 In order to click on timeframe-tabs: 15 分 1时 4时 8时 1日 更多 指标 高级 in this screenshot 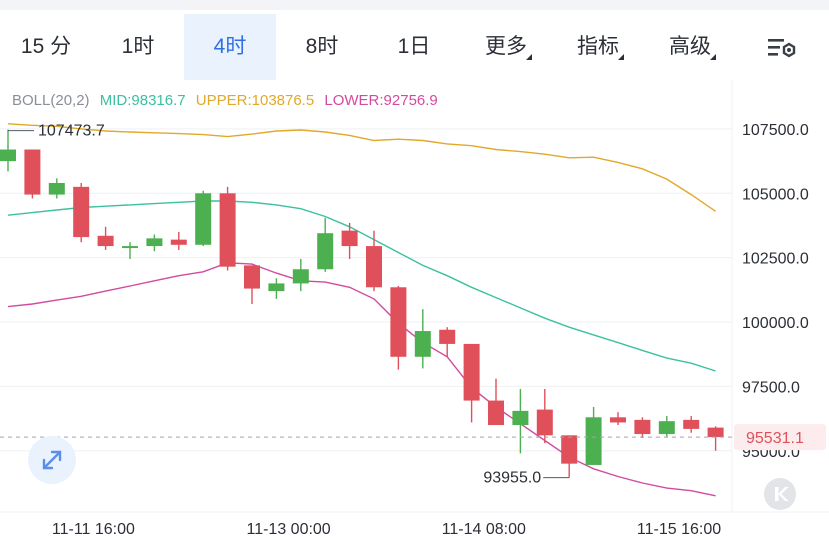, I will do `click(414, 47)`.